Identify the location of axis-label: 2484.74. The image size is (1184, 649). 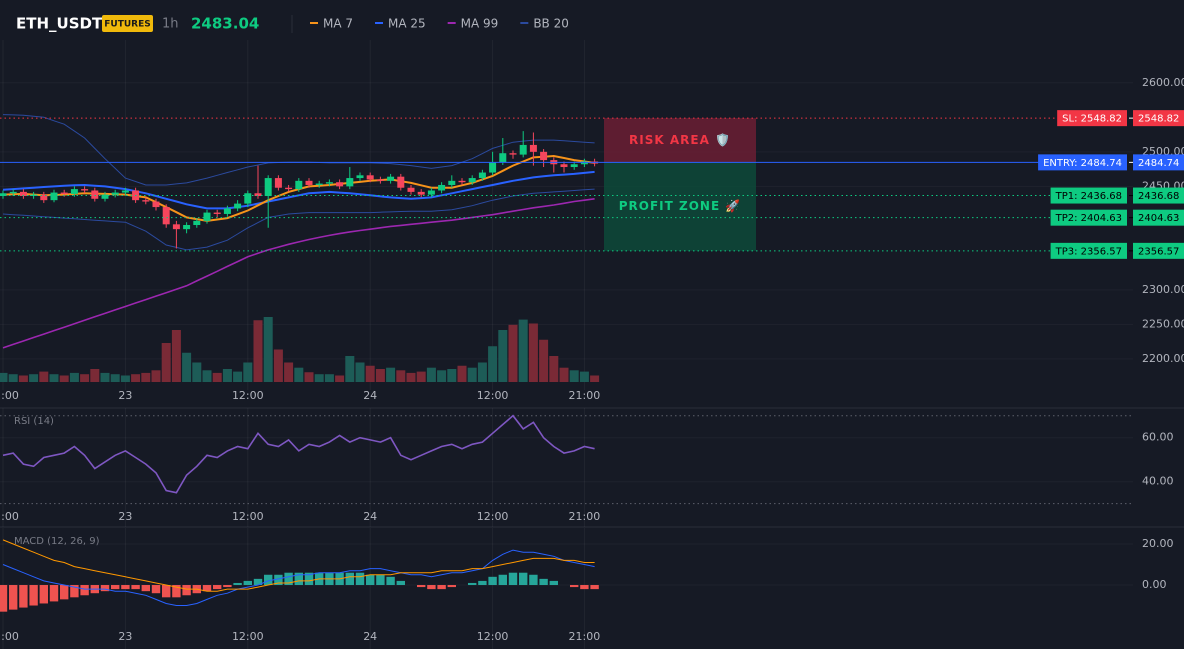
(1158, 163).